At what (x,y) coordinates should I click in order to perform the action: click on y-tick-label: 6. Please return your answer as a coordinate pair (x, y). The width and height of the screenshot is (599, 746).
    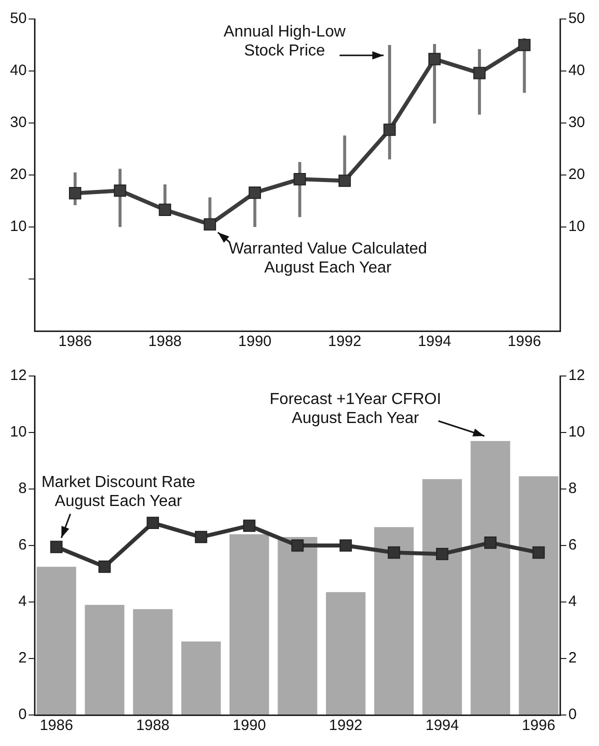
    Looking at the image, I should click on (22, 545).